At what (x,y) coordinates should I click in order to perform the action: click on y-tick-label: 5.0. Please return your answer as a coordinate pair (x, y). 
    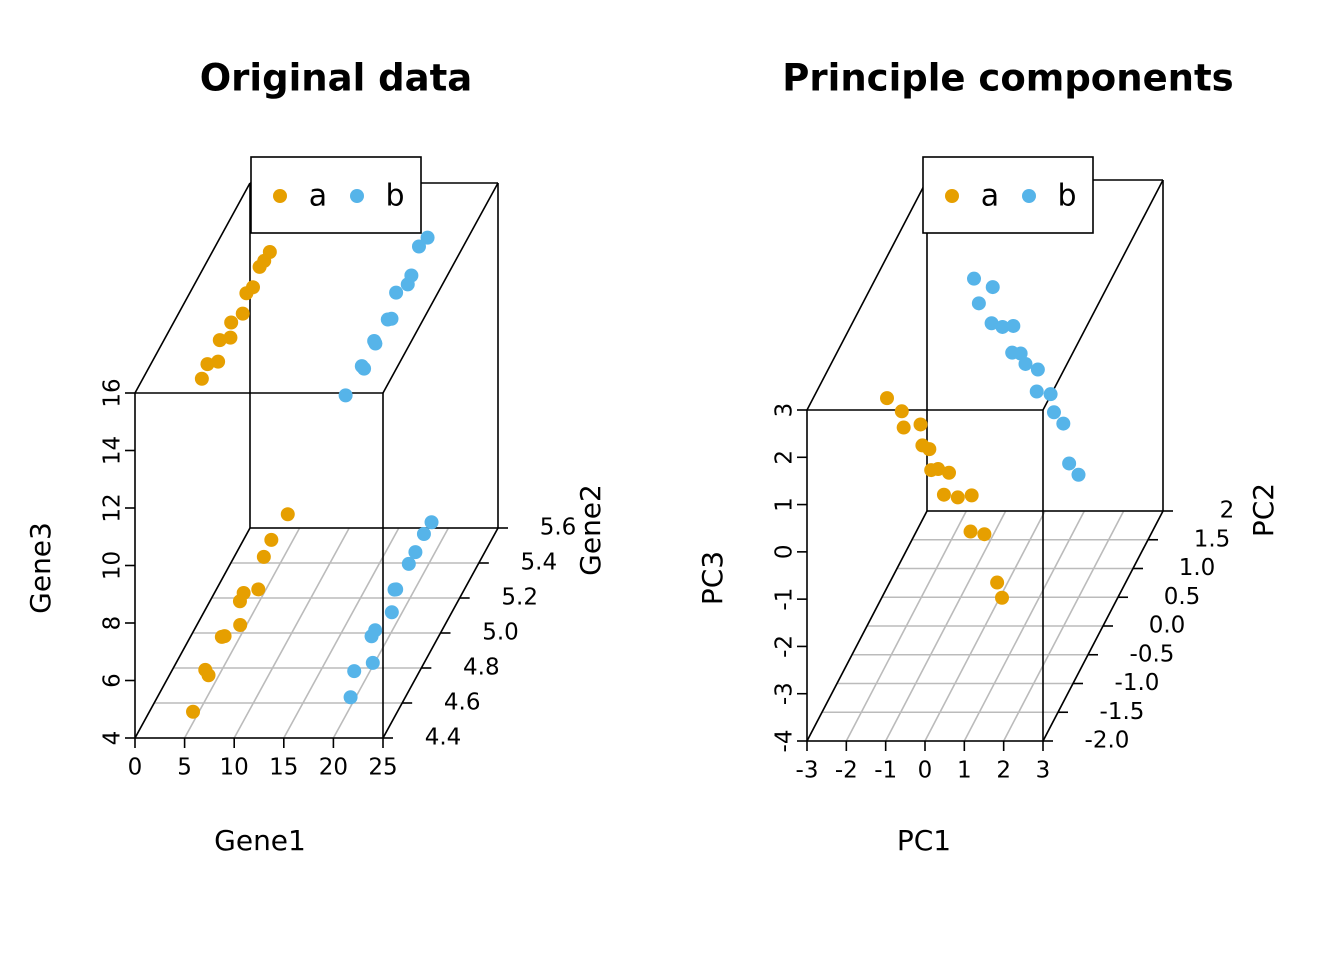
    Looking at the image, I should click on (500, 633).